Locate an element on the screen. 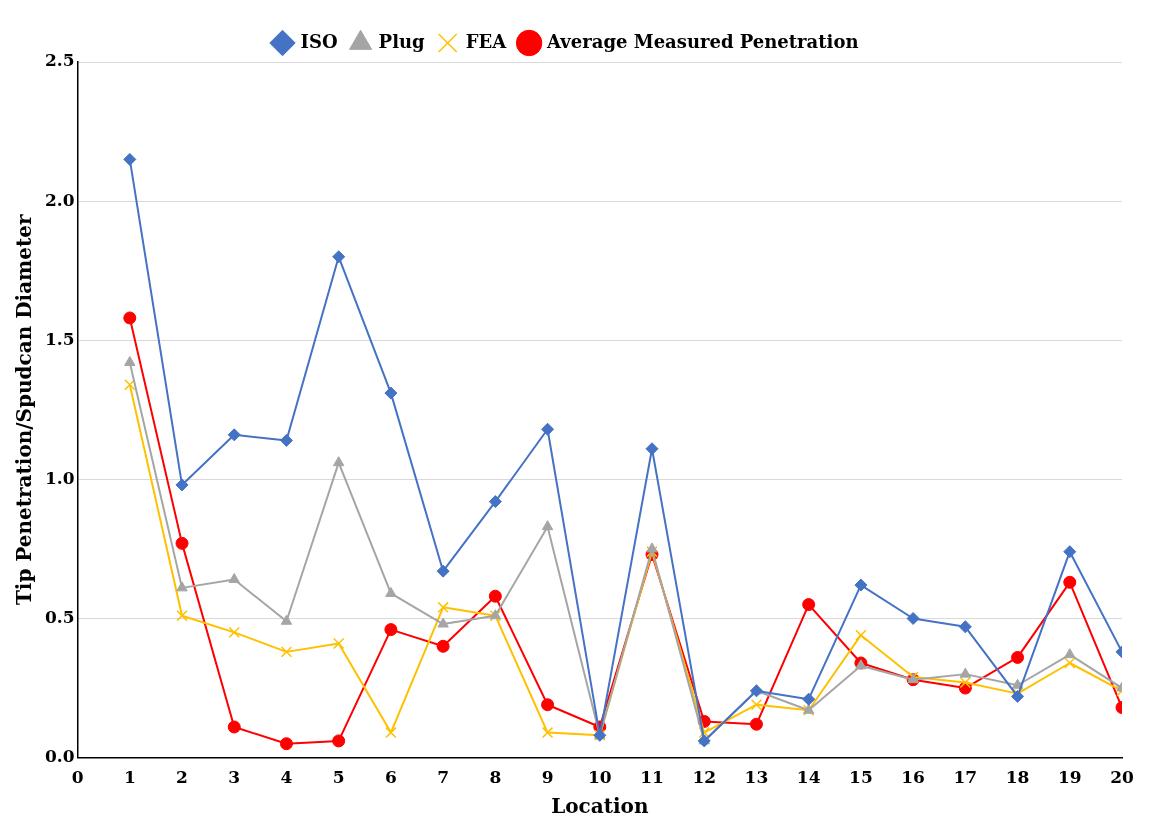 The width and height of the screenshot is (1152, 834). x-tick-label: 8 is located at coordinates (495, 777).